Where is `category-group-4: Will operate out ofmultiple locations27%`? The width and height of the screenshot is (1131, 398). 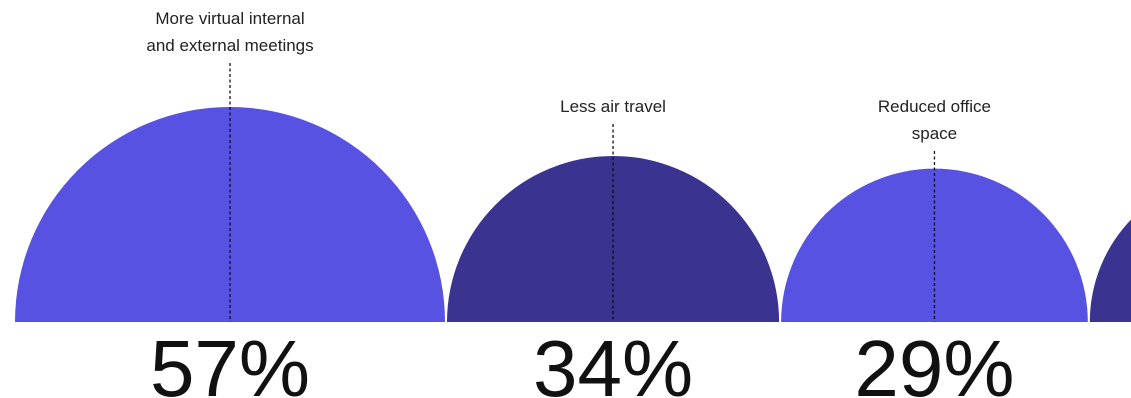 category-group-4: Will operate out ofmultiple locations27% is located at coordinates (1110, 270).